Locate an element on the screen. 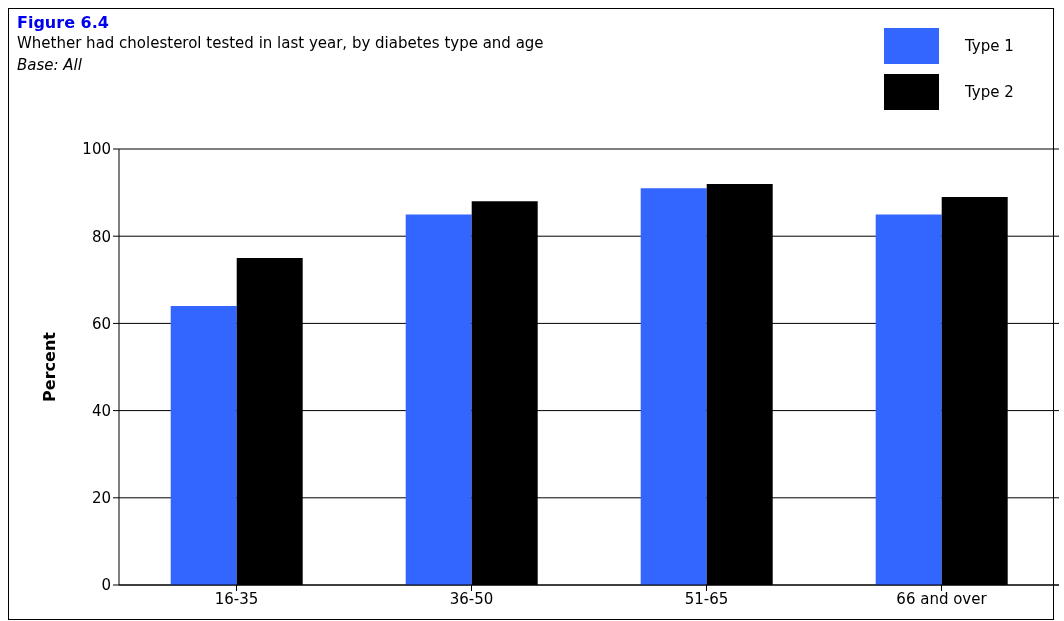 This screenshot has height=621, width=1064. x-tick-label: 16-35 is located at coordinates (236, 598).